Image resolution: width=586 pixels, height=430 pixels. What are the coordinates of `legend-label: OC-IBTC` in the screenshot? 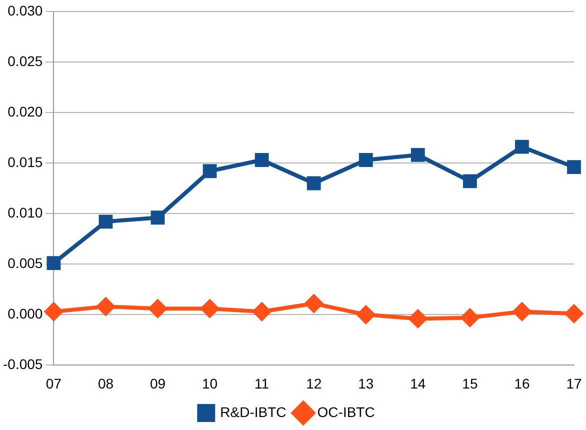 It's located at (346, 412).